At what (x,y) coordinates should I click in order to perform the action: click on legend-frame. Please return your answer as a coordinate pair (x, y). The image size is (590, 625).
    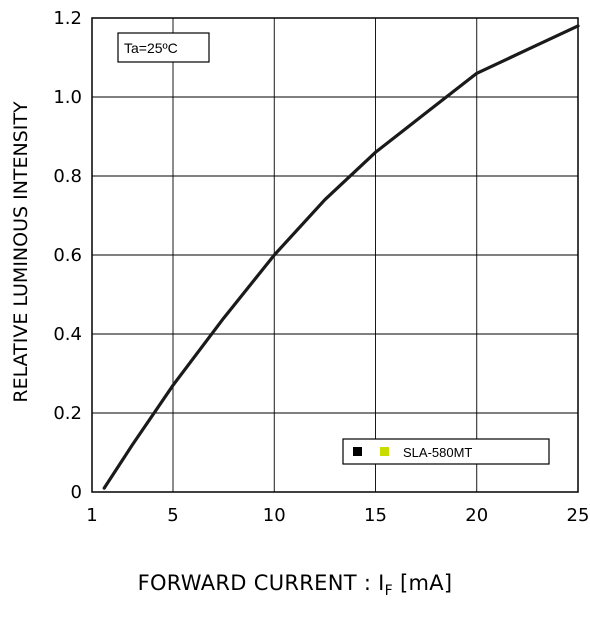
    Looking at the image, I should click on (446, 451).